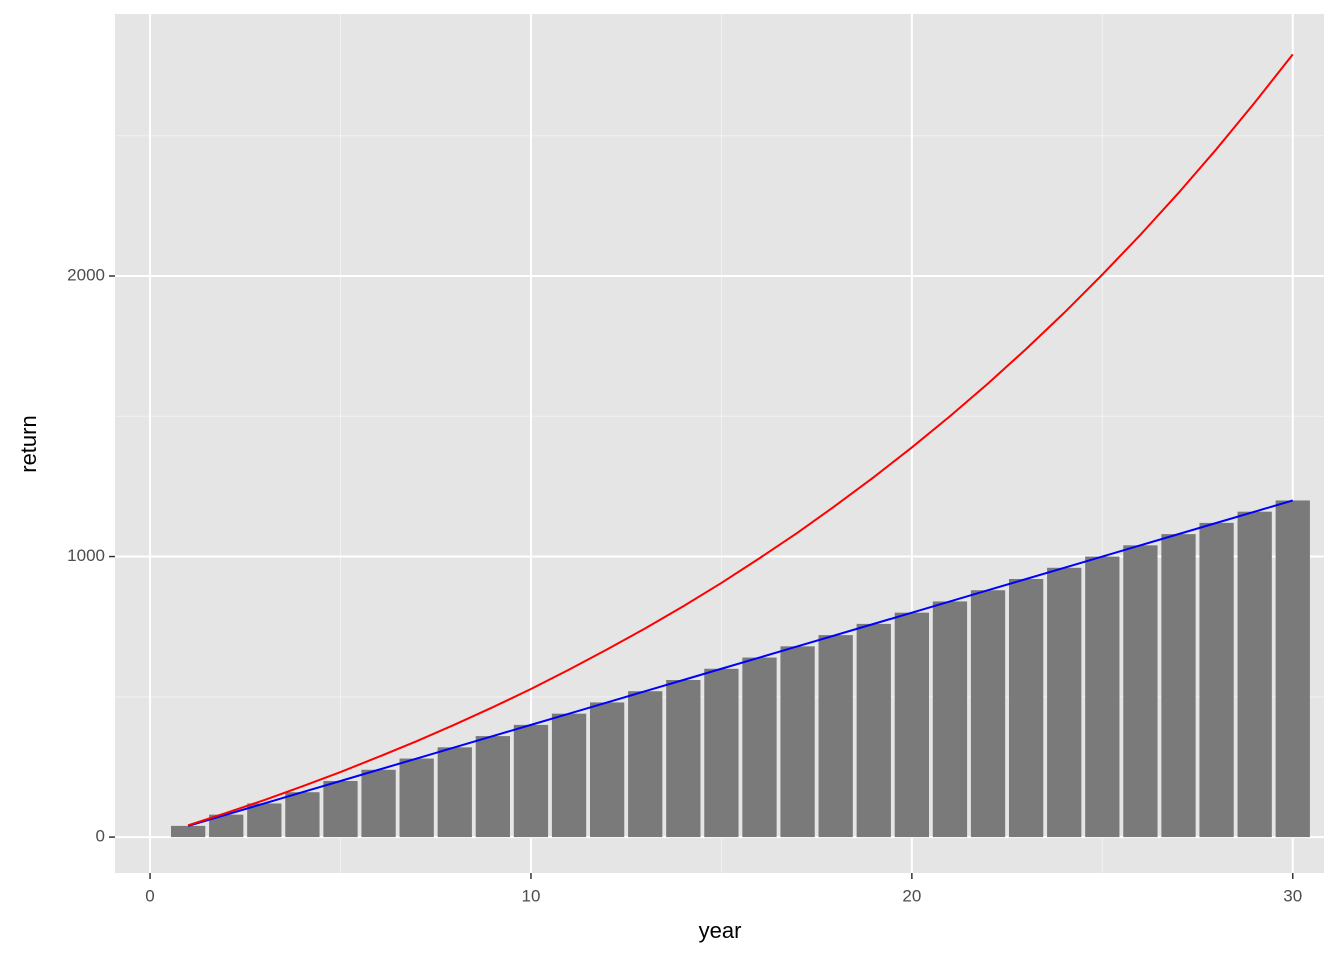  Describe the element at coordinates (1292, 895) in the screenshot. I see `x-tick-label: 30` at that location.